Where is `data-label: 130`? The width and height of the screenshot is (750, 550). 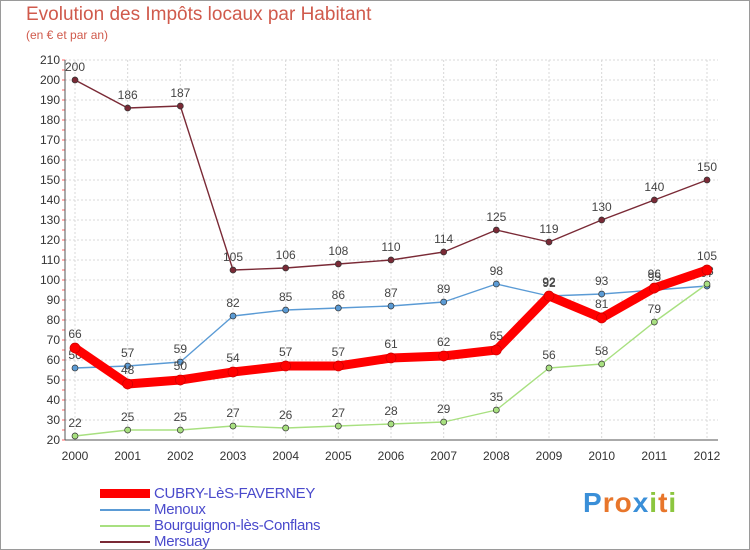 data-label: 130 is located at coordinates (602, 207).